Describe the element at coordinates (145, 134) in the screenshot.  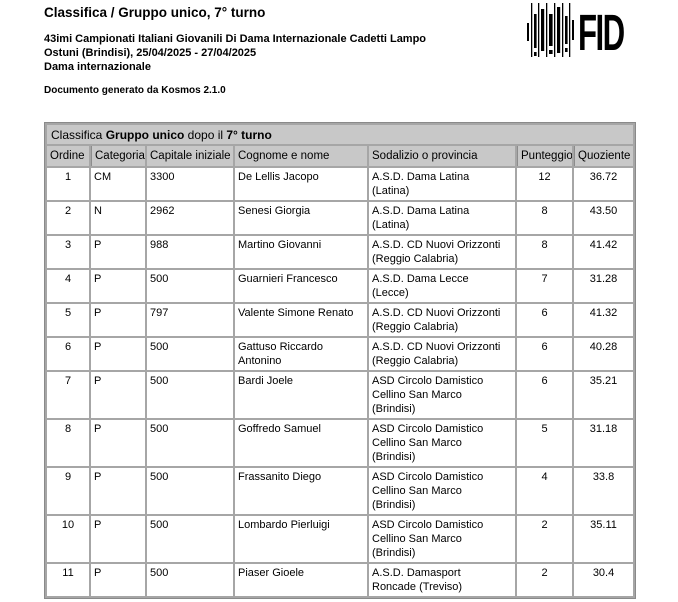
I see `caption-group: Gruppo unico` at that location.